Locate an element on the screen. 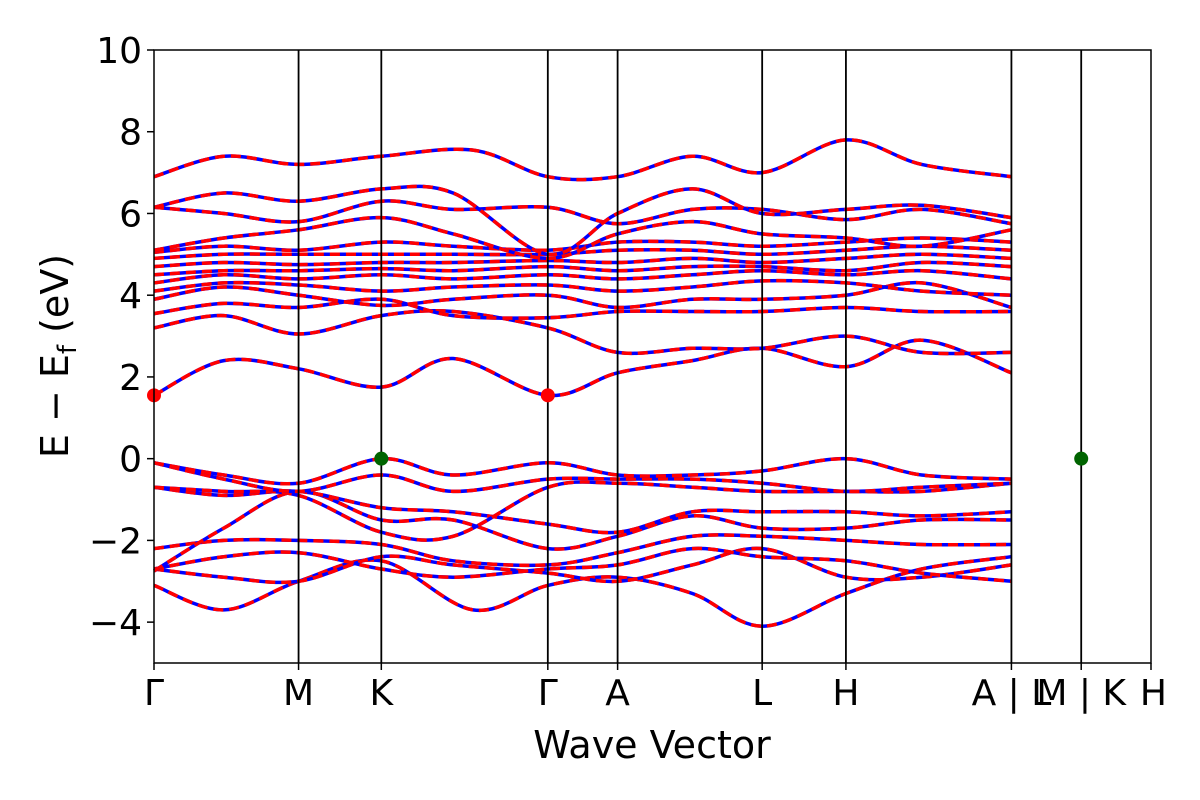  x-tick-label-1: M is located at coordinates (298, 693).